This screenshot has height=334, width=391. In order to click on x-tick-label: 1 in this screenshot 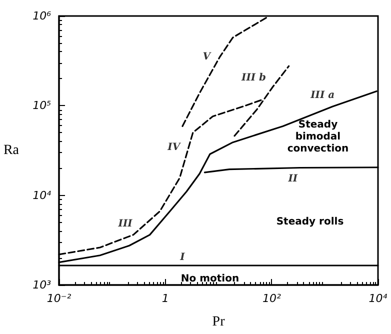, I will do `click(165, 298)`.